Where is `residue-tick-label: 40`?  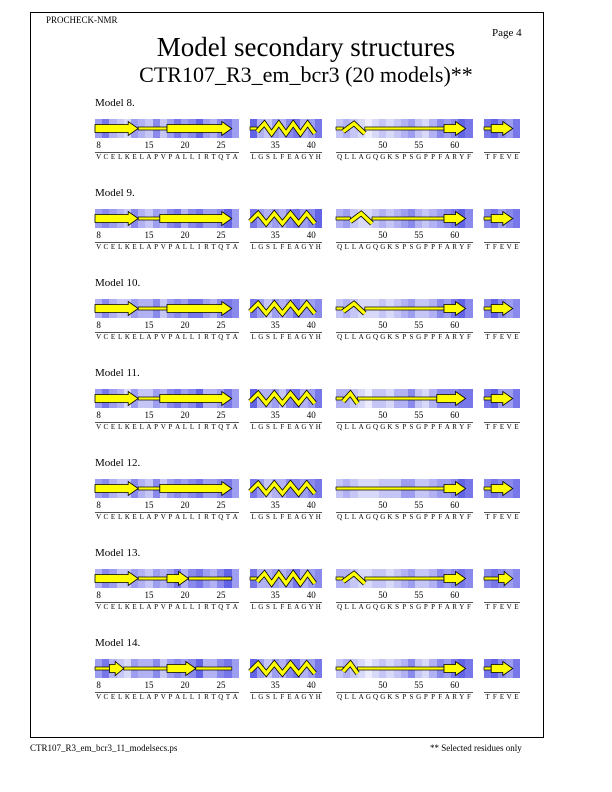
residue-tick-label: 40 is located at coordinates (311, 415).